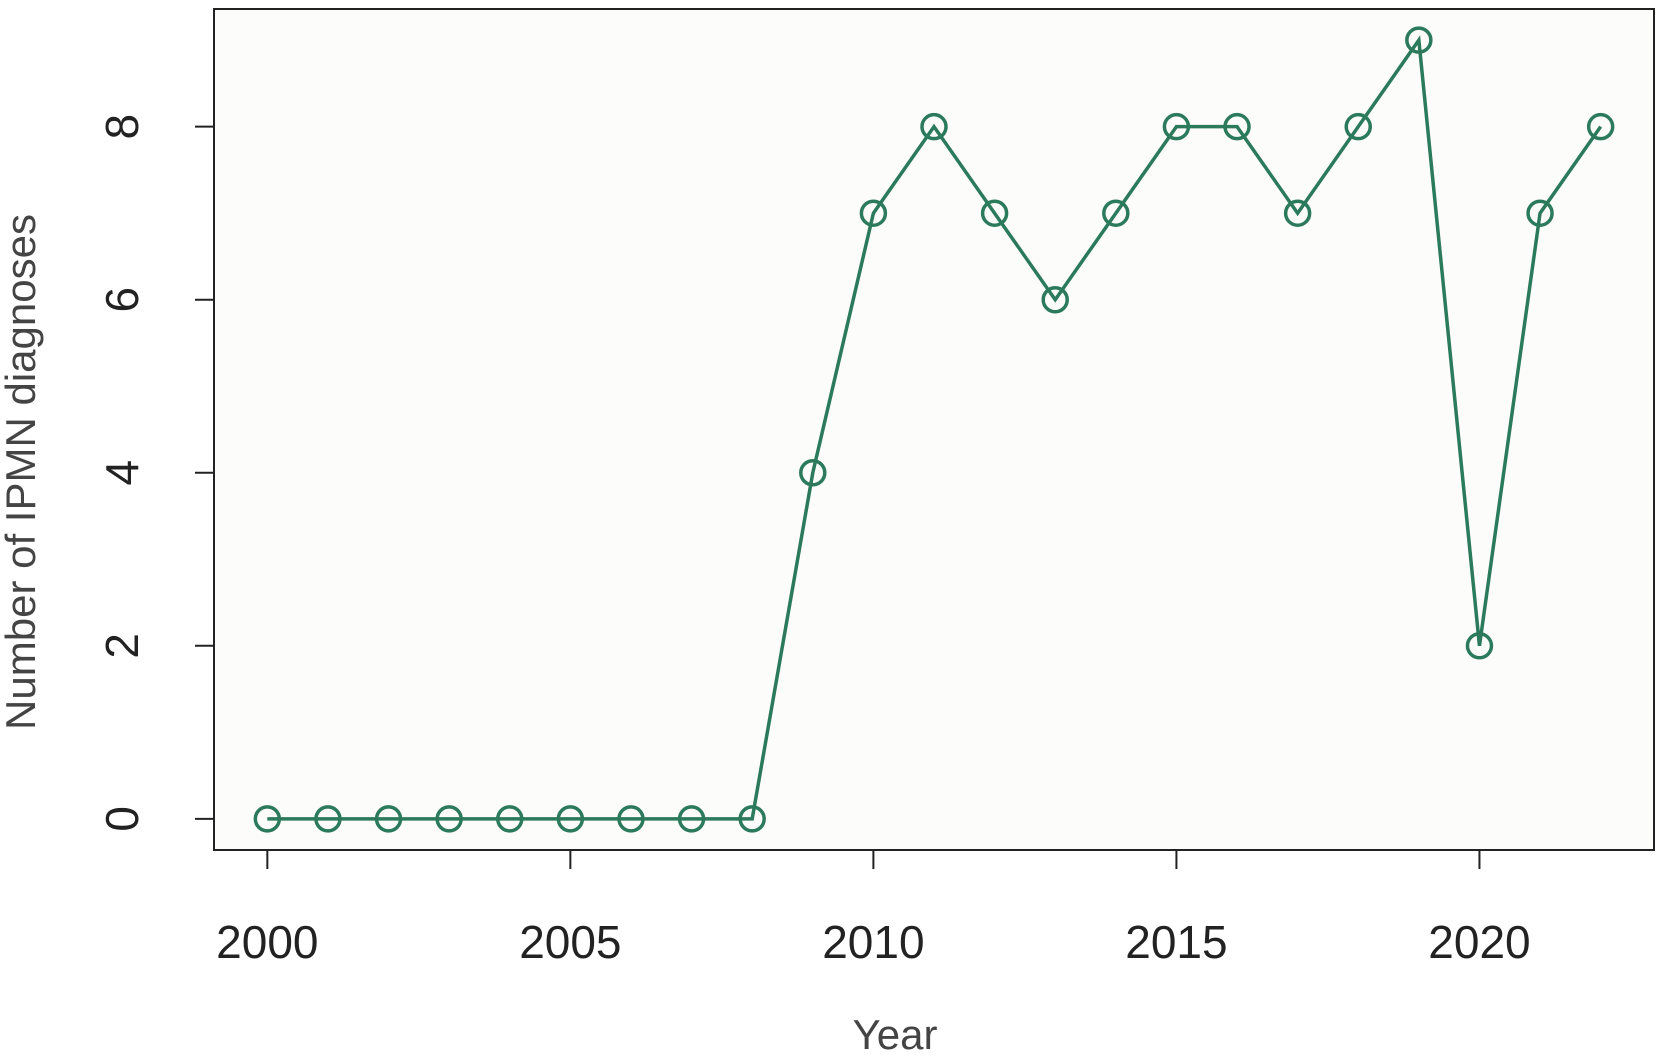 Image resolution: width=1658 pixels, height=1059 pixels. I want to click on y-tick-label: 8, so click(122, 127).